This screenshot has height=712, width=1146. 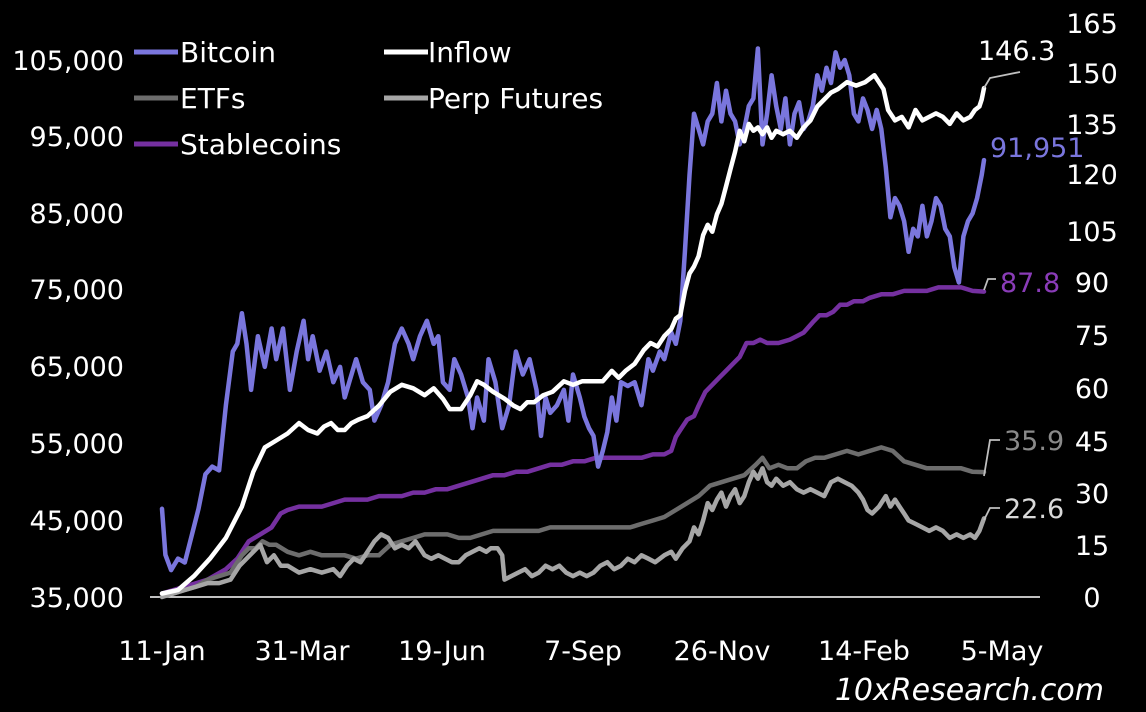 I want to click on right-tick: 90, so click(x=1092, y=283).